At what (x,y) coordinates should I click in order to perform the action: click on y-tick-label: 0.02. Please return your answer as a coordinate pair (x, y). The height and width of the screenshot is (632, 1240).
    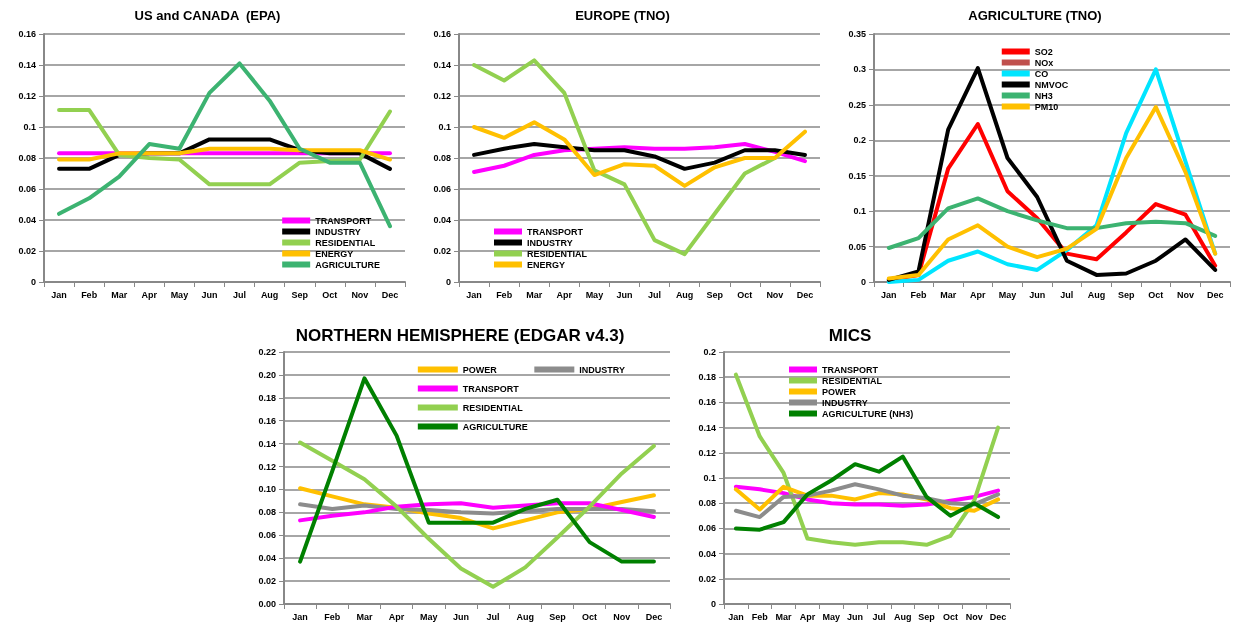
    Looking at the image, I should click on (442, 251).